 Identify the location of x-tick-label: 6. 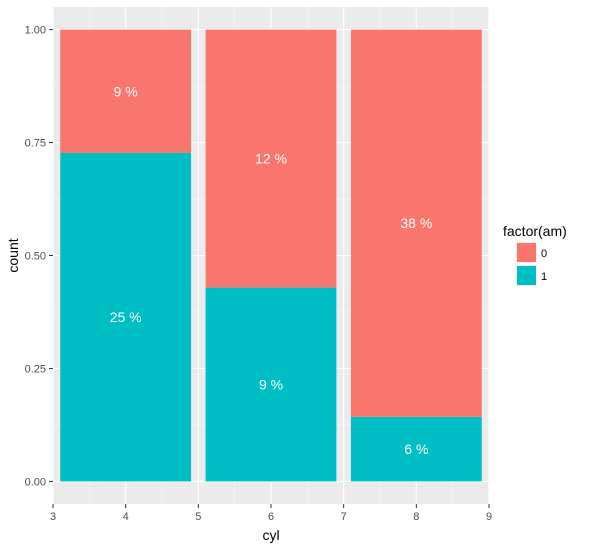
(271, 517).